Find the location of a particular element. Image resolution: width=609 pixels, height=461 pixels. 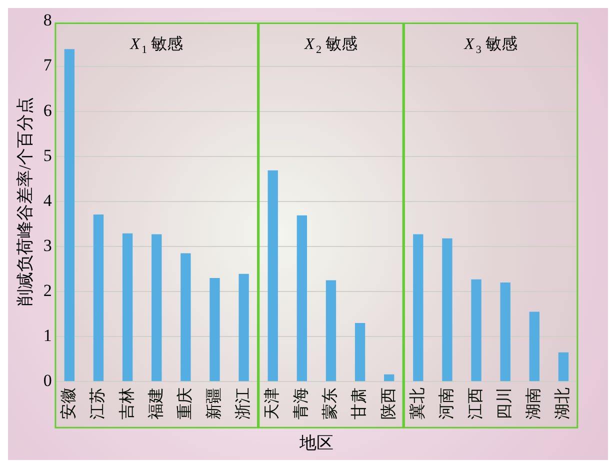

x-tick-label: 江西 is located at coordinates (475, 404).